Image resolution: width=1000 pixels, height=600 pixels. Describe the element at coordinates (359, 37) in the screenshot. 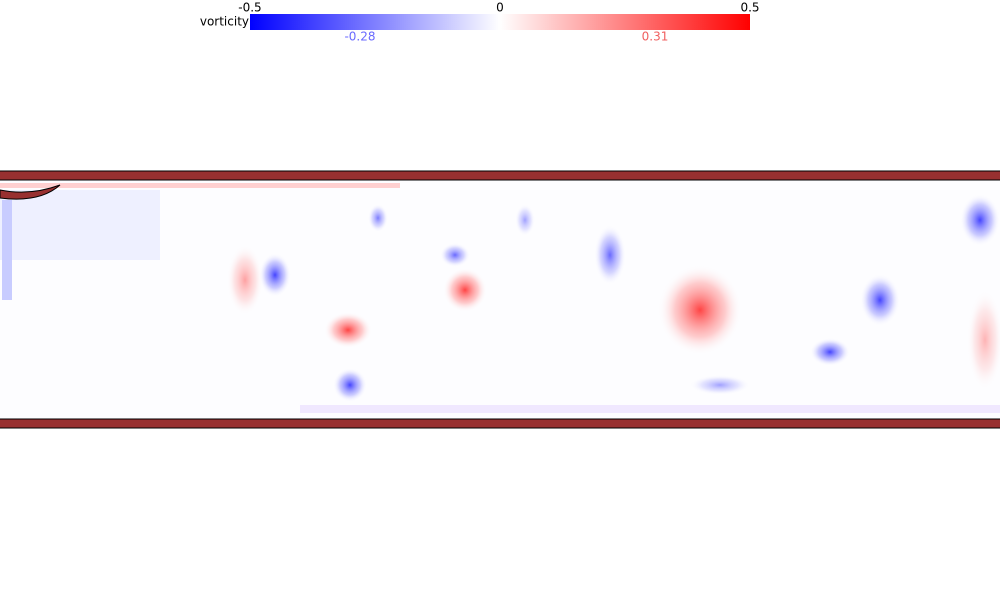

I see `min-marker: -0.28` at that location.